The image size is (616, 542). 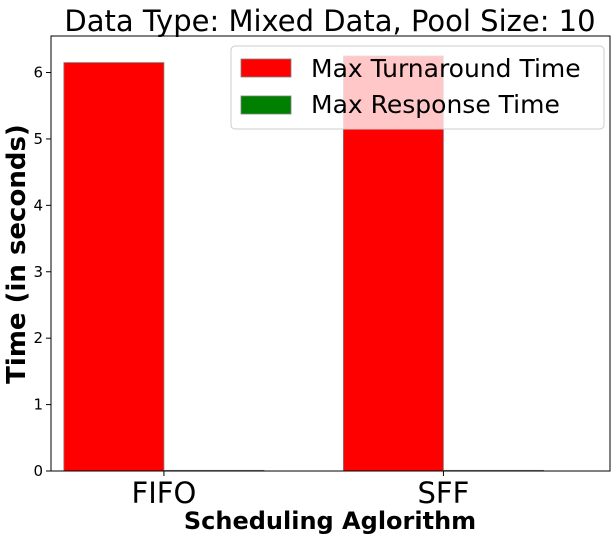 I want to click on y-tick-label: 0, so click(x=38, y=471).